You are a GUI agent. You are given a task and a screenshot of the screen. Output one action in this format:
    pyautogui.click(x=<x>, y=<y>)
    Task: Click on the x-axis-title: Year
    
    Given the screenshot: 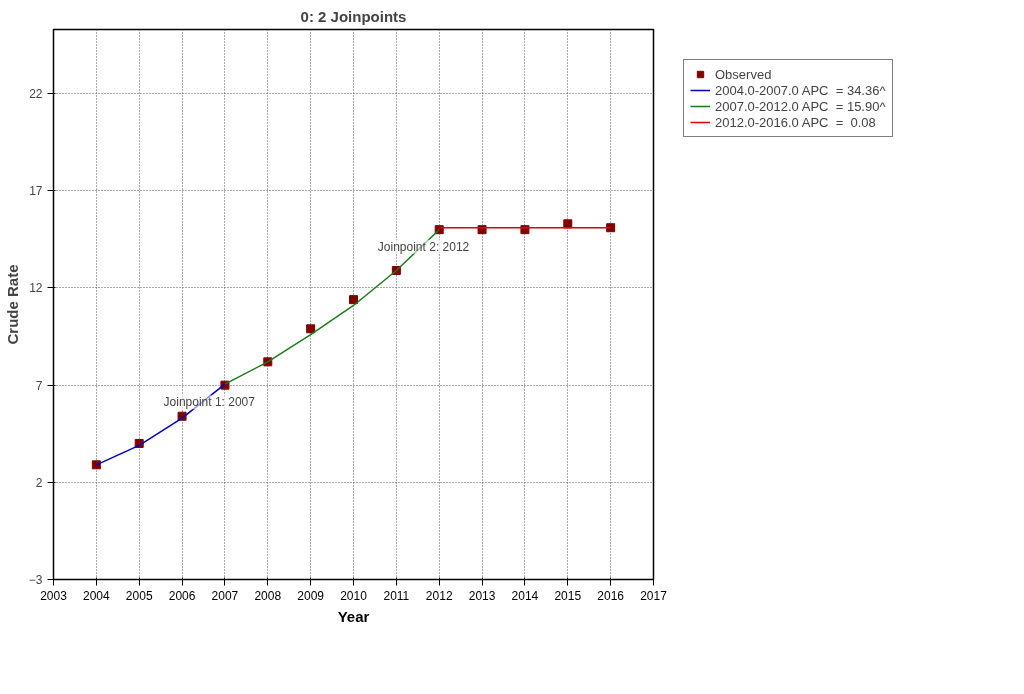 What is the action you would take?
    pyautogui.click(x=353, y=616)
    